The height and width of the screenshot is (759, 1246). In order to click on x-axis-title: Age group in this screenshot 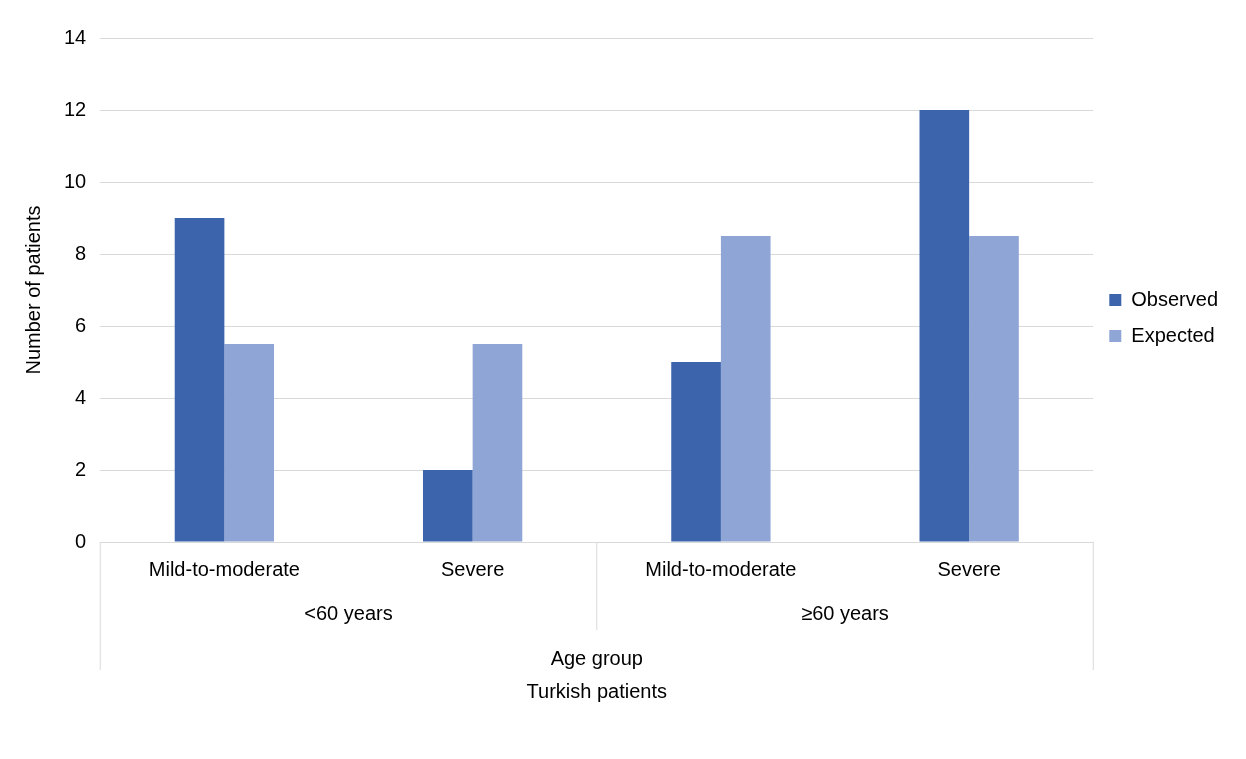, I will do `click(596, 657)`.